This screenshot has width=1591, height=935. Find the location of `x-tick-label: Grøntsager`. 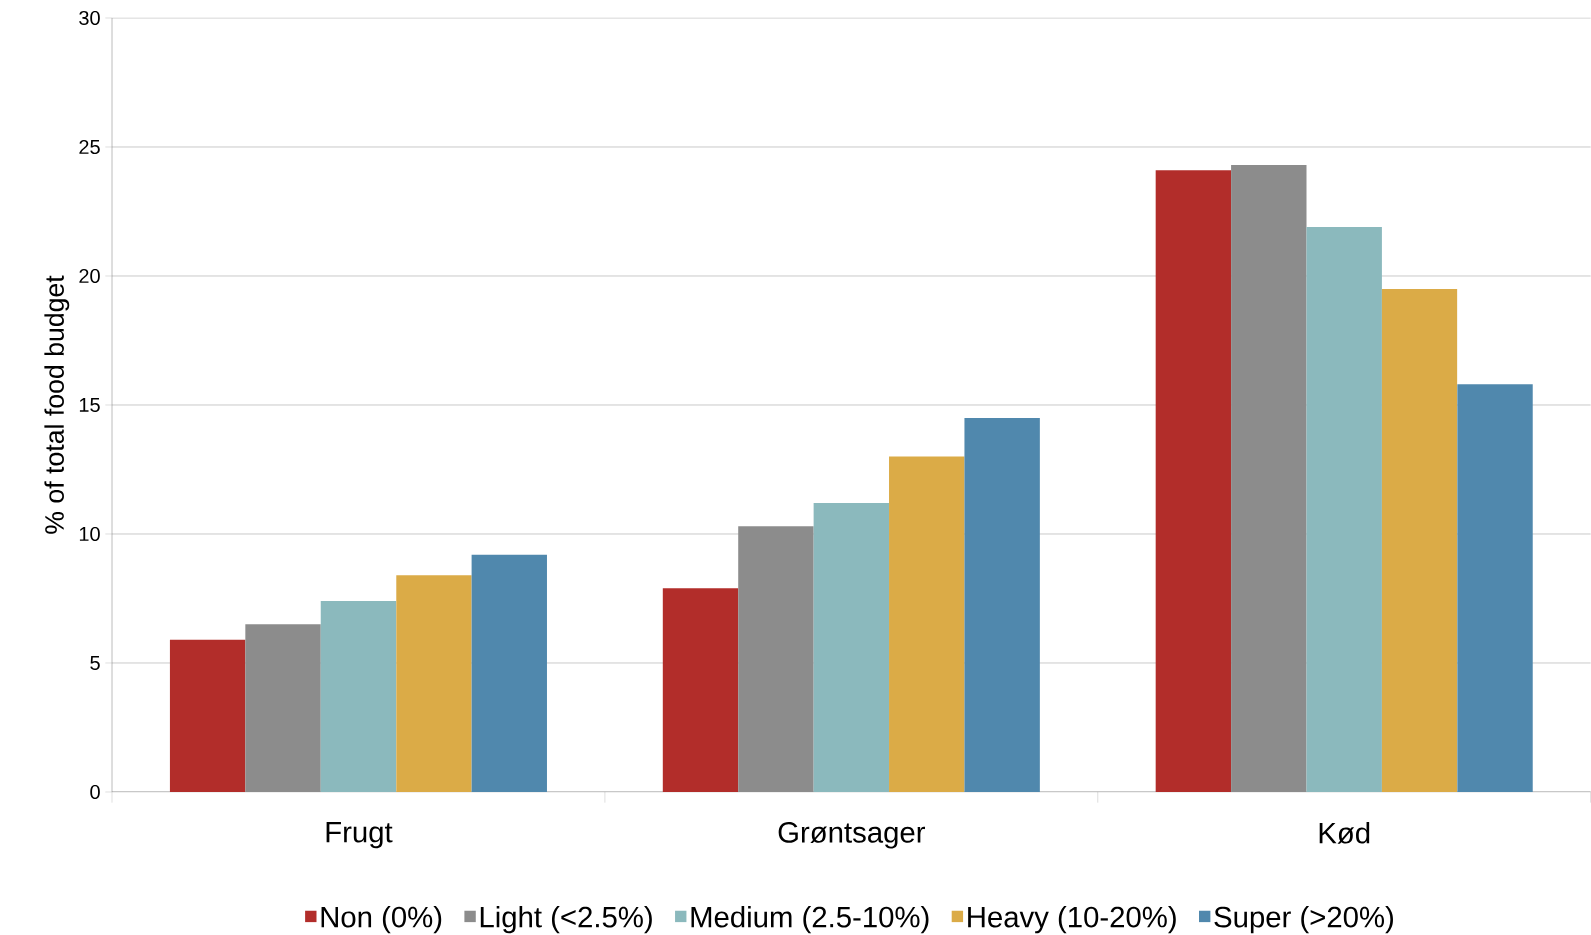

x-tick-label: Grøntsager is located at coordinates (852, 835).